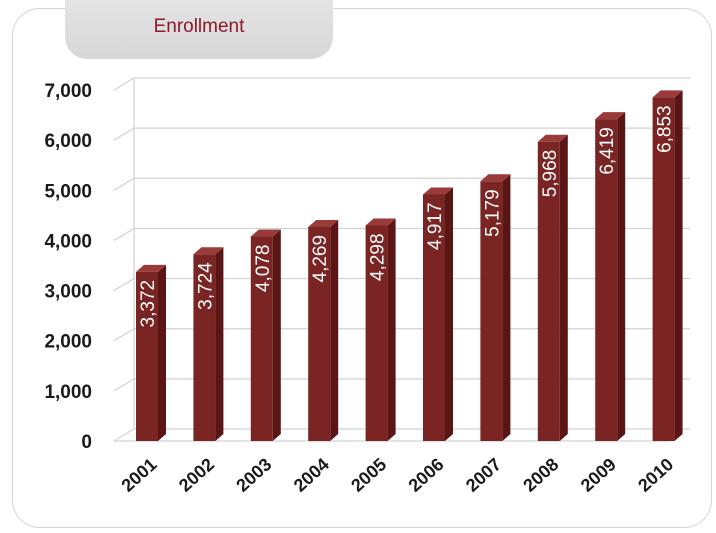  What do you see at coordinates (86, 442) in the screenshot?
I see `y-tick-label: 0` at bounding box center [86, 442].